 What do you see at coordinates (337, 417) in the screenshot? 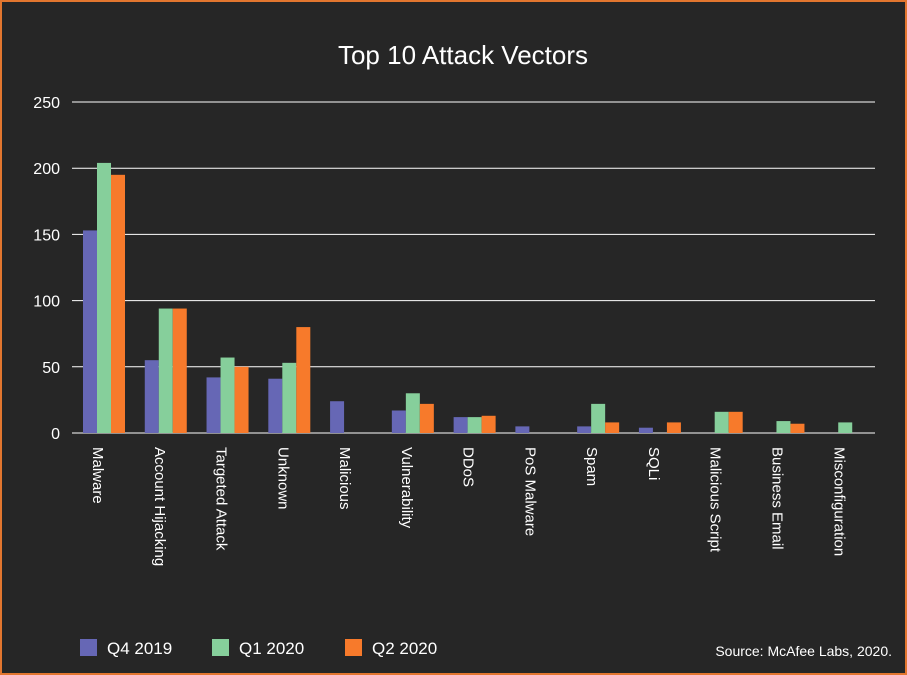
I see `bar-q4-2019-malicious` at bounding box center [337, 417].